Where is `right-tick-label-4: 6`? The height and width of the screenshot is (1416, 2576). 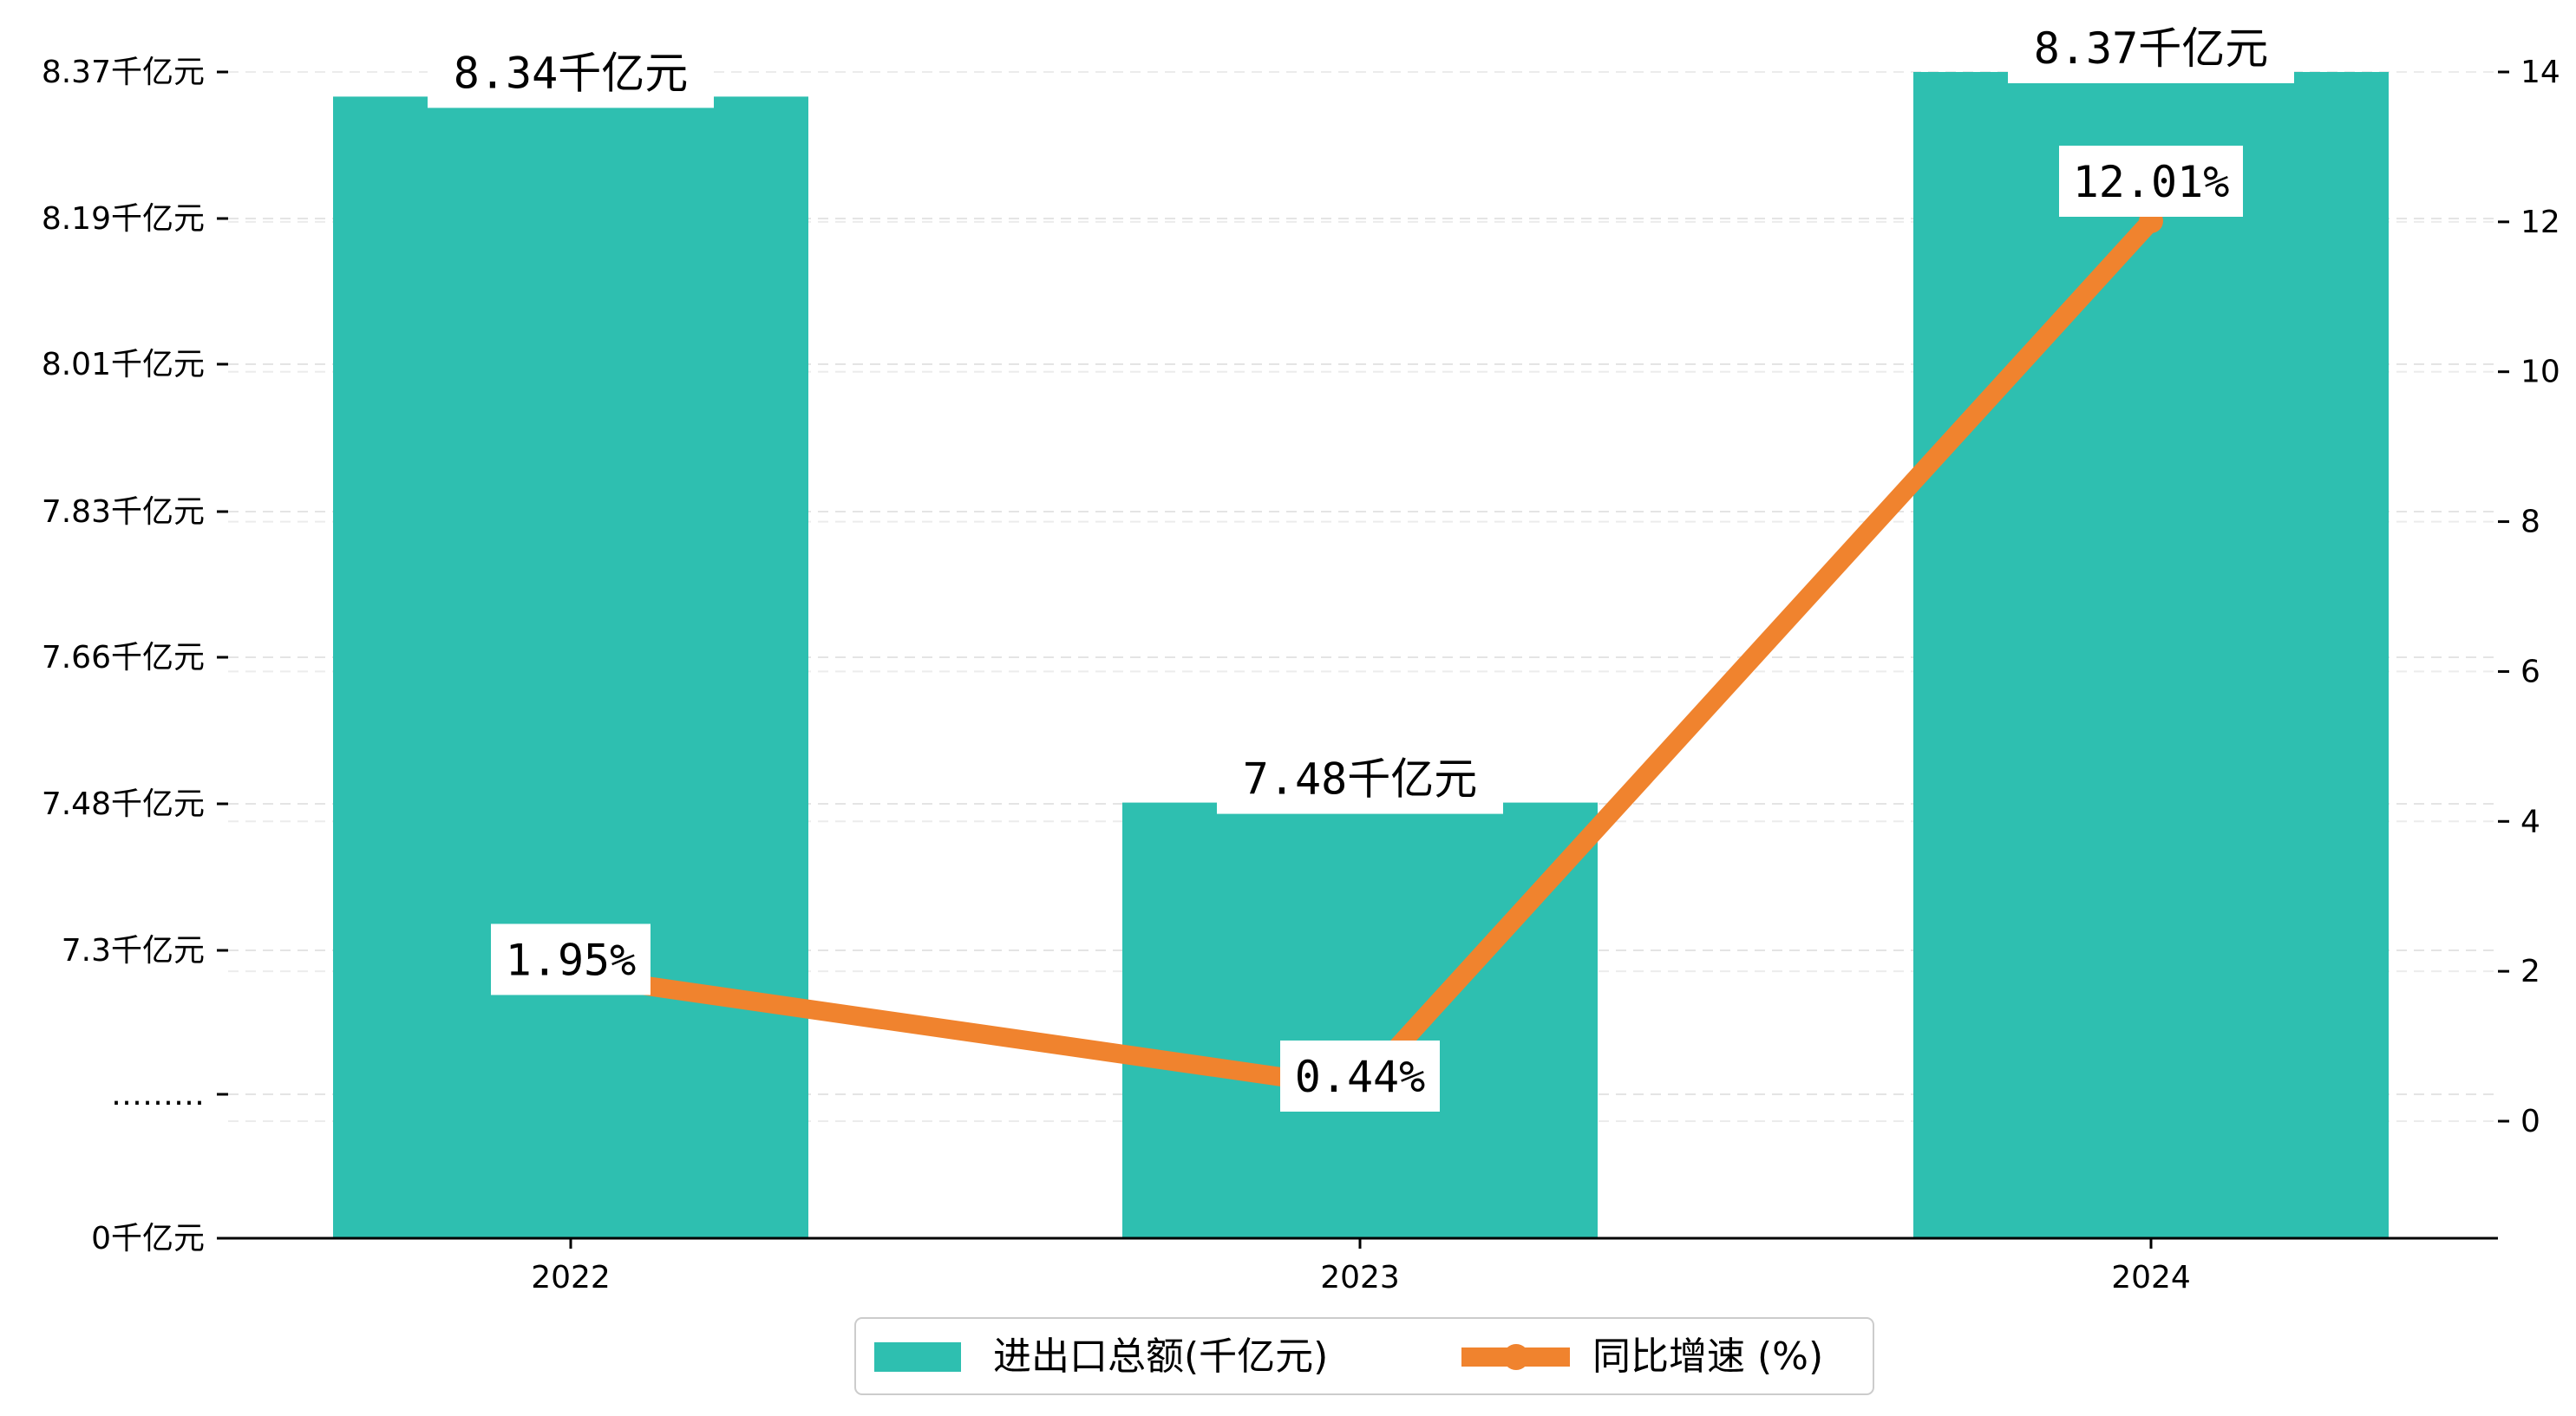
right-tick-label-4: 6 is located at coordinates (2530, 672).